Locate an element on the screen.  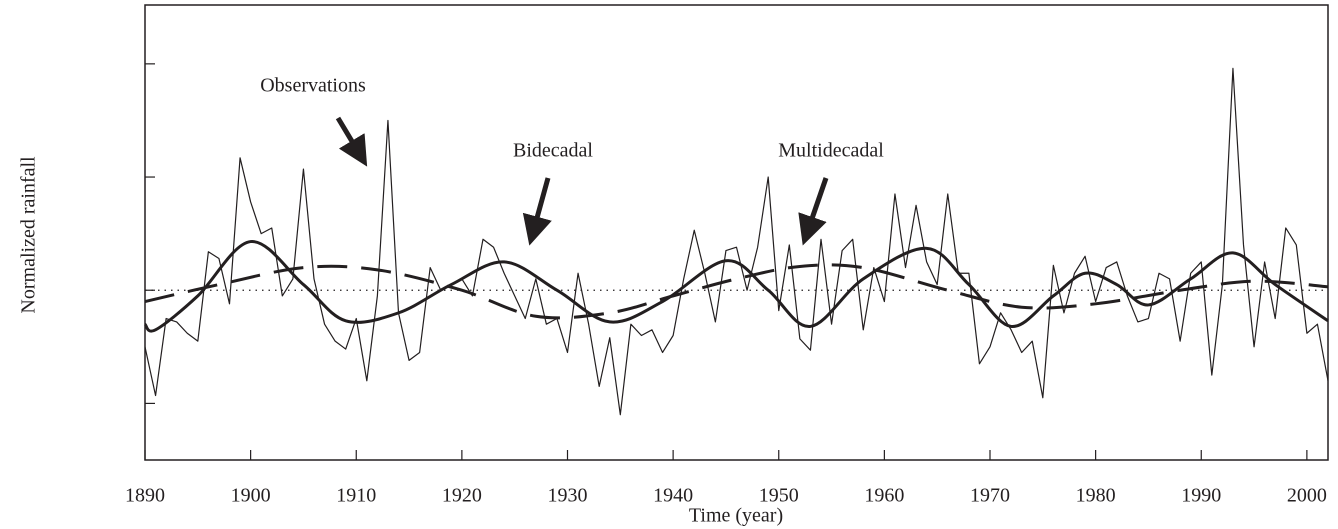
x-tick-label: 1910 is located at coordinates (356, 496).